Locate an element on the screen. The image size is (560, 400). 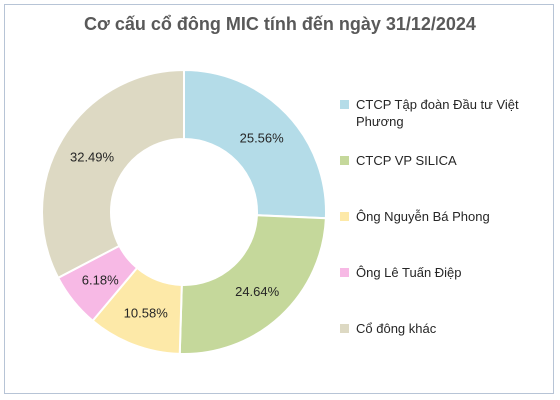
legend-item-vp-silica: CTCP VP SILICA is located at coordinates (443, 160).